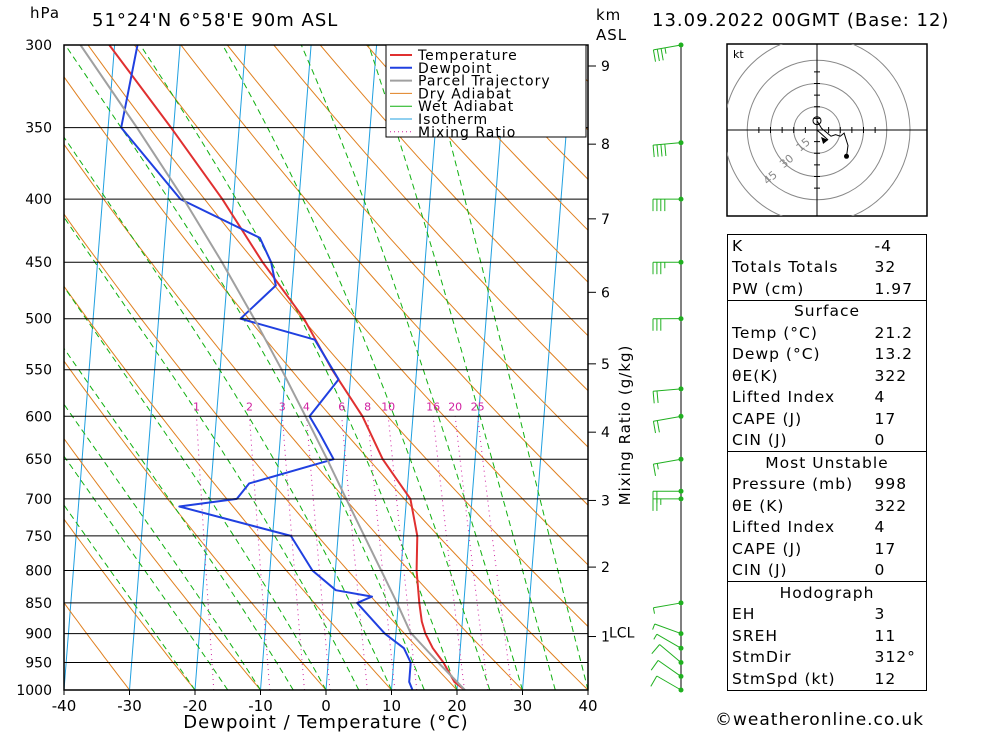 The width and height of the screenshot is (1000, 733). I want to click on height-tick-label: 6, so click(605, 293).